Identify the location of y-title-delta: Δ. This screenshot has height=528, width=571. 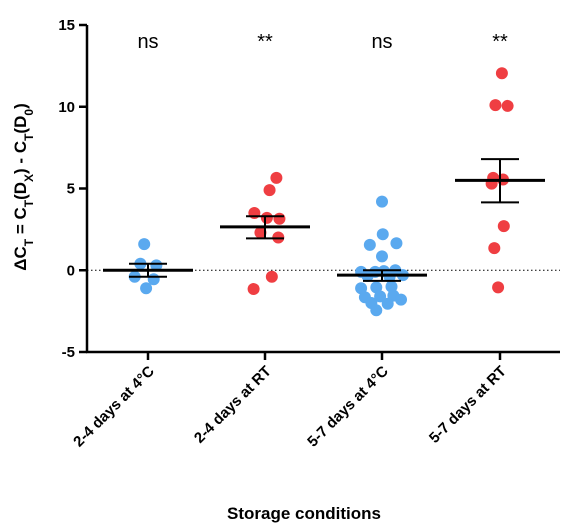
(20, 265).